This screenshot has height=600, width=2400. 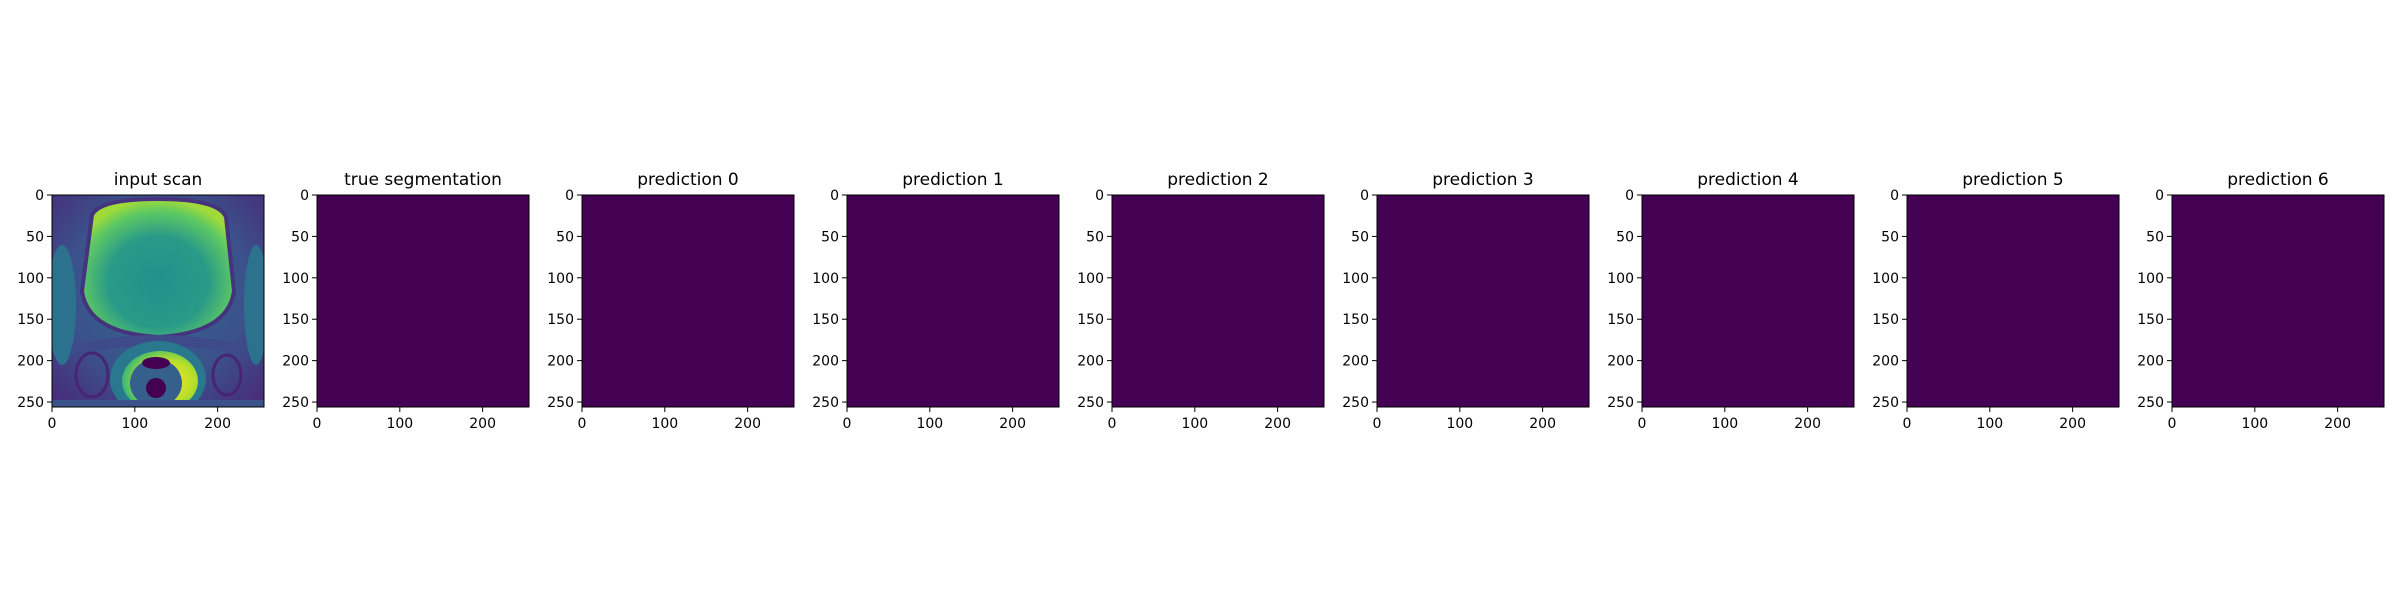 I want to click on subplot-title: prediction 4, so click(x=1748, y=180).